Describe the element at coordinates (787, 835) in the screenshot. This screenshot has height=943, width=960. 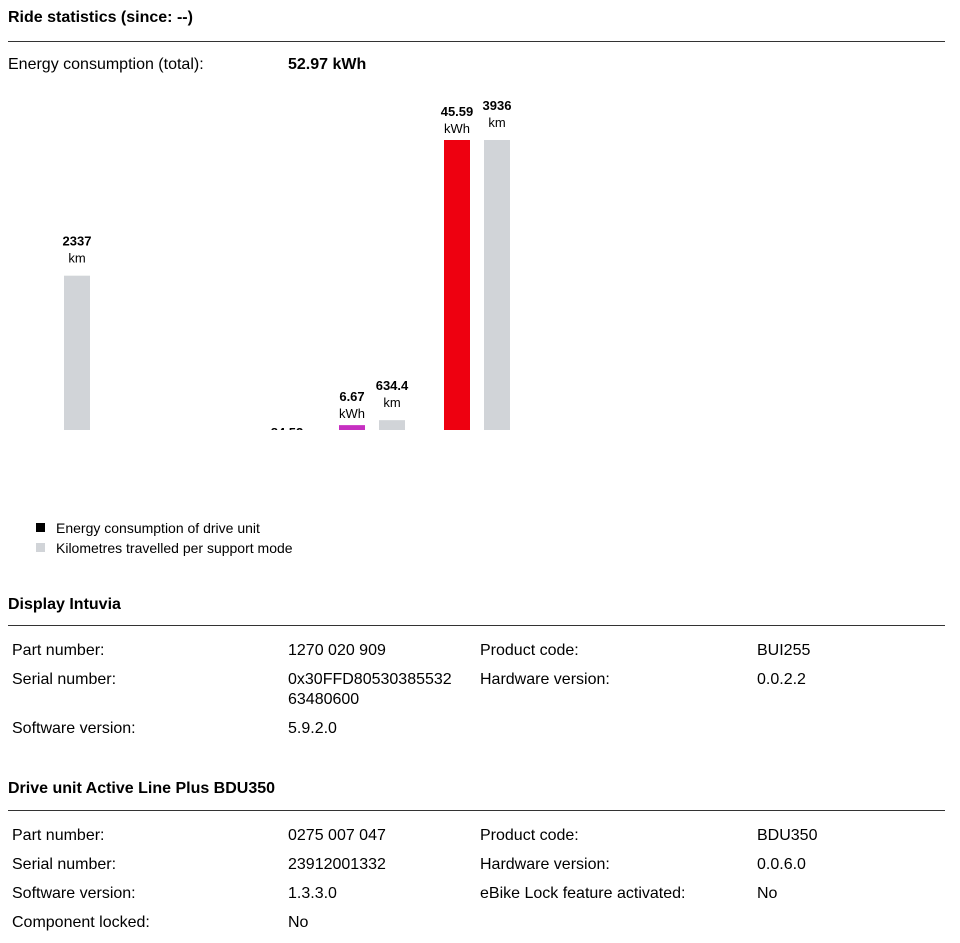
I see `drive-product-value: BDU350` at that location.